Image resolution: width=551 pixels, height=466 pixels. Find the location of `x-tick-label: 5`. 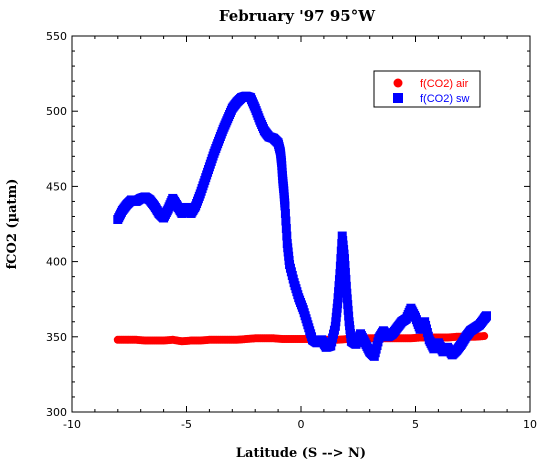

x-tick-label: 5 is located at coordinates (415, 424).